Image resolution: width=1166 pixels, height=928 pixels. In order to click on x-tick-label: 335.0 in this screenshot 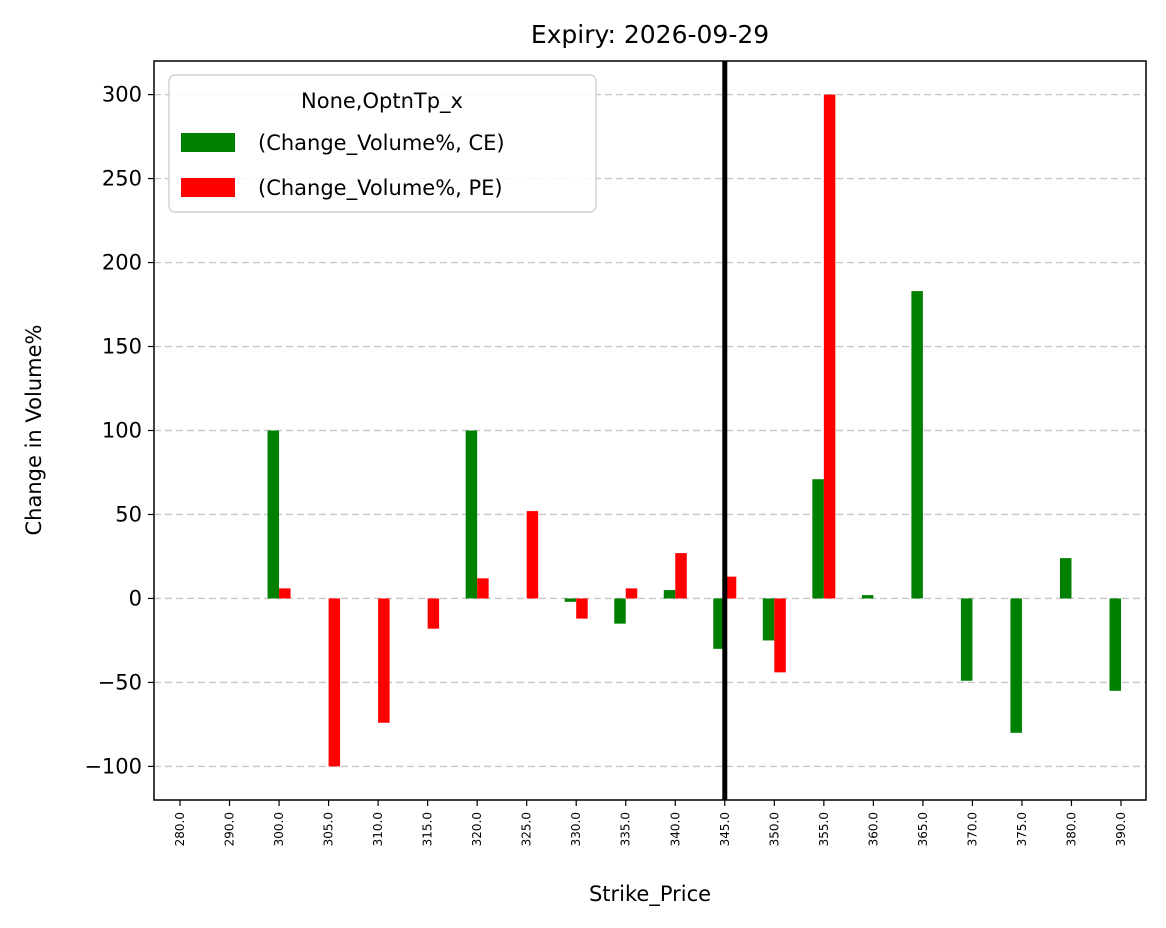, I will do `click(626, 829)`.